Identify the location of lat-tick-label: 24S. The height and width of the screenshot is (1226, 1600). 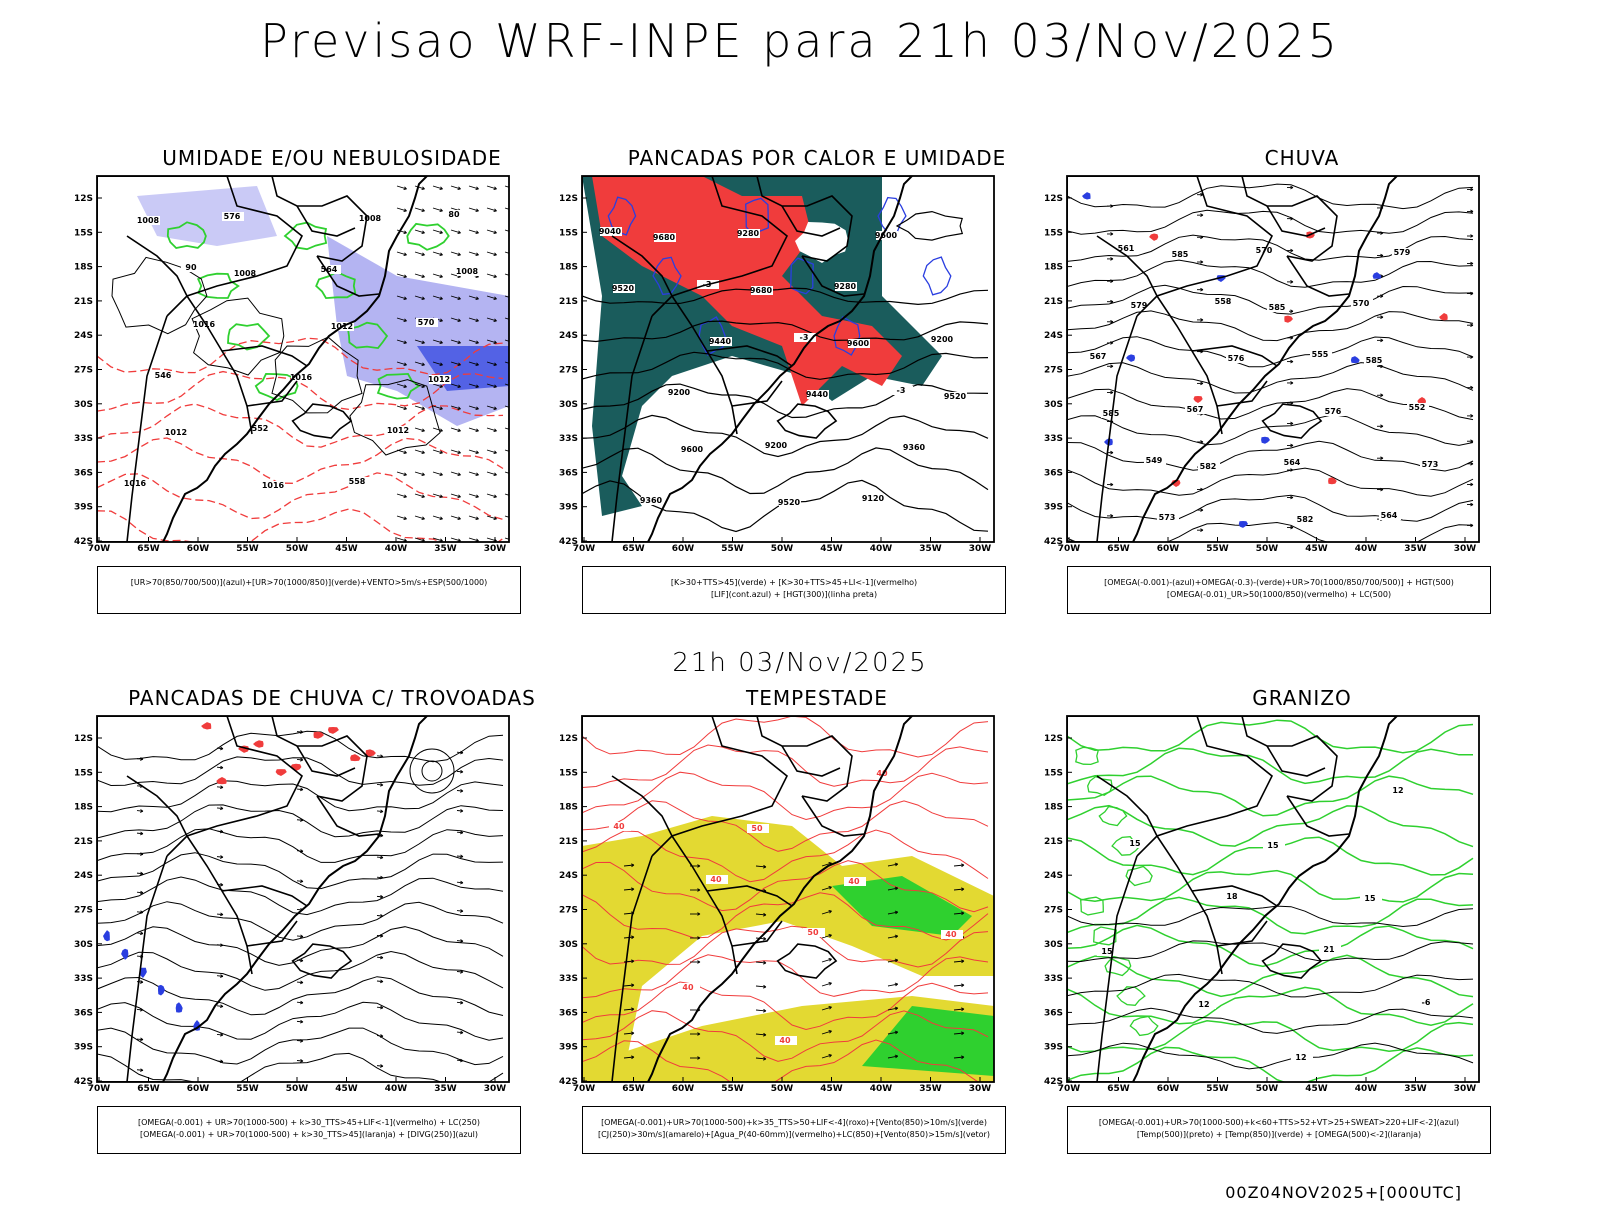
(568, 336).